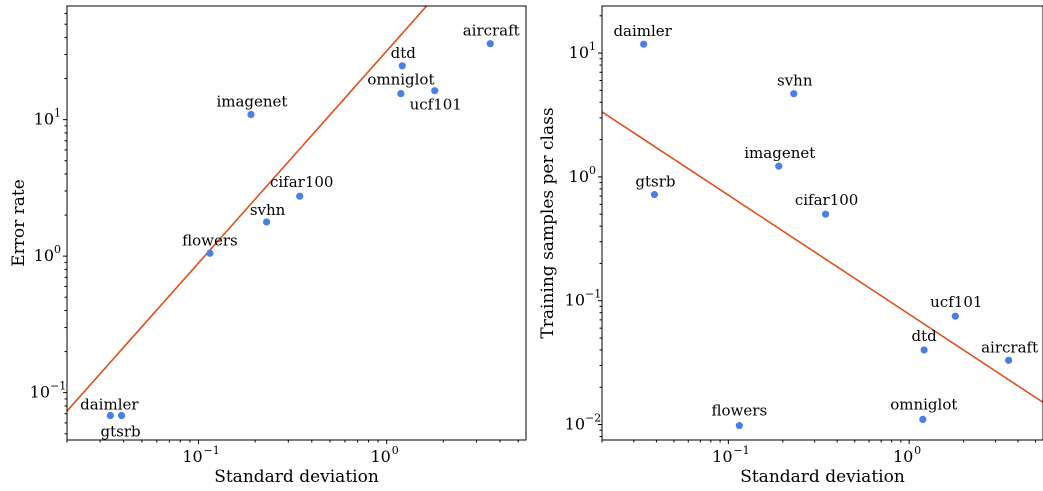 This screenshot has width=1043, height=491. I want to click on y-axis-label: Training samples per class, so click(548, 222).